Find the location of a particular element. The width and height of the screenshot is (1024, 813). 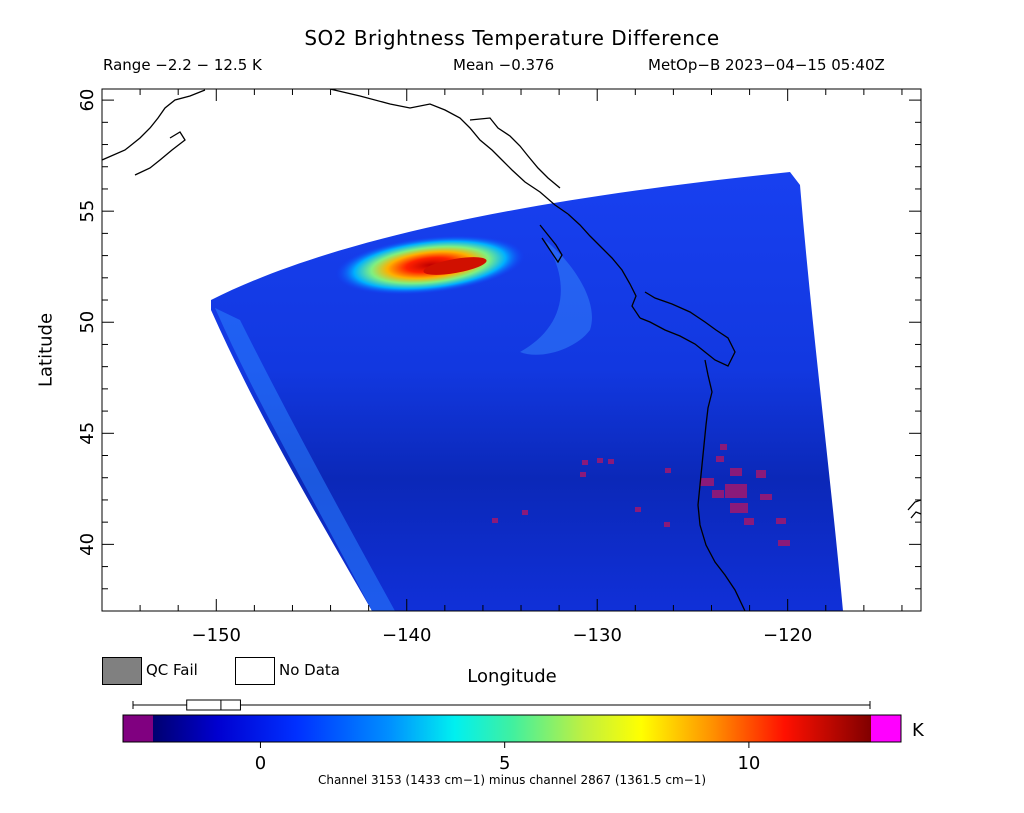

so2-plume is located at coordinates (430, 265).